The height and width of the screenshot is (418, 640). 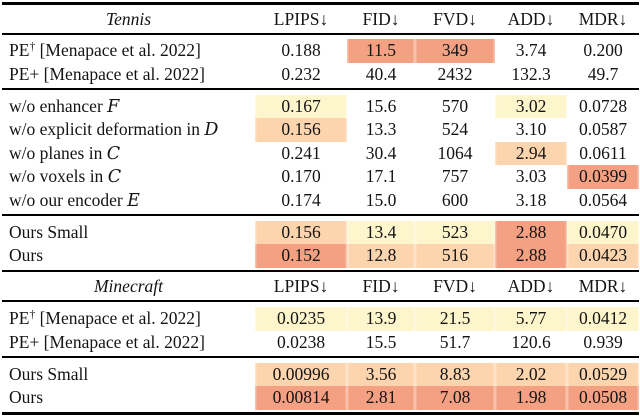 I want to click on cell-lpips: 0.0235, so click(x=301, y=319).